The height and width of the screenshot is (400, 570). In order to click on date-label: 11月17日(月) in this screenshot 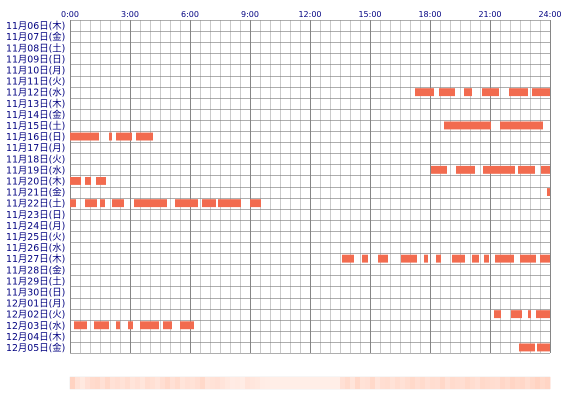, I will do `click(35, 148)`.